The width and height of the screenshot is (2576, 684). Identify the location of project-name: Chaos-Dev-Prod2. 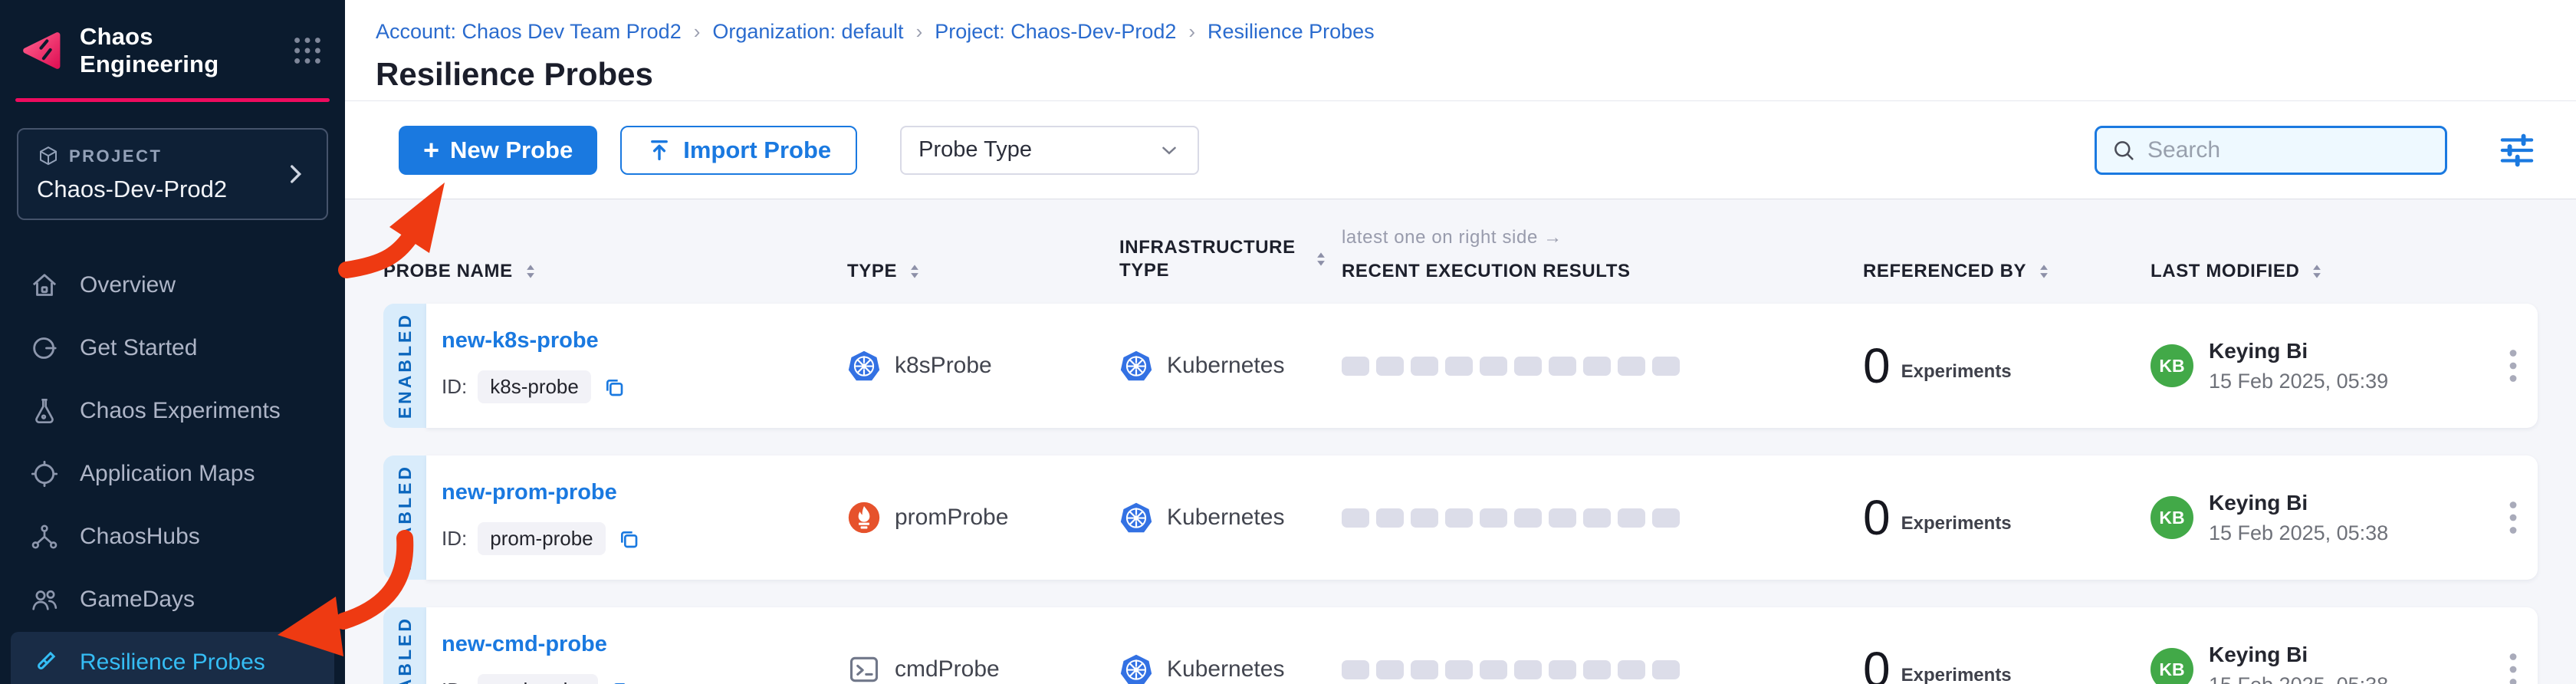
(133, 189).